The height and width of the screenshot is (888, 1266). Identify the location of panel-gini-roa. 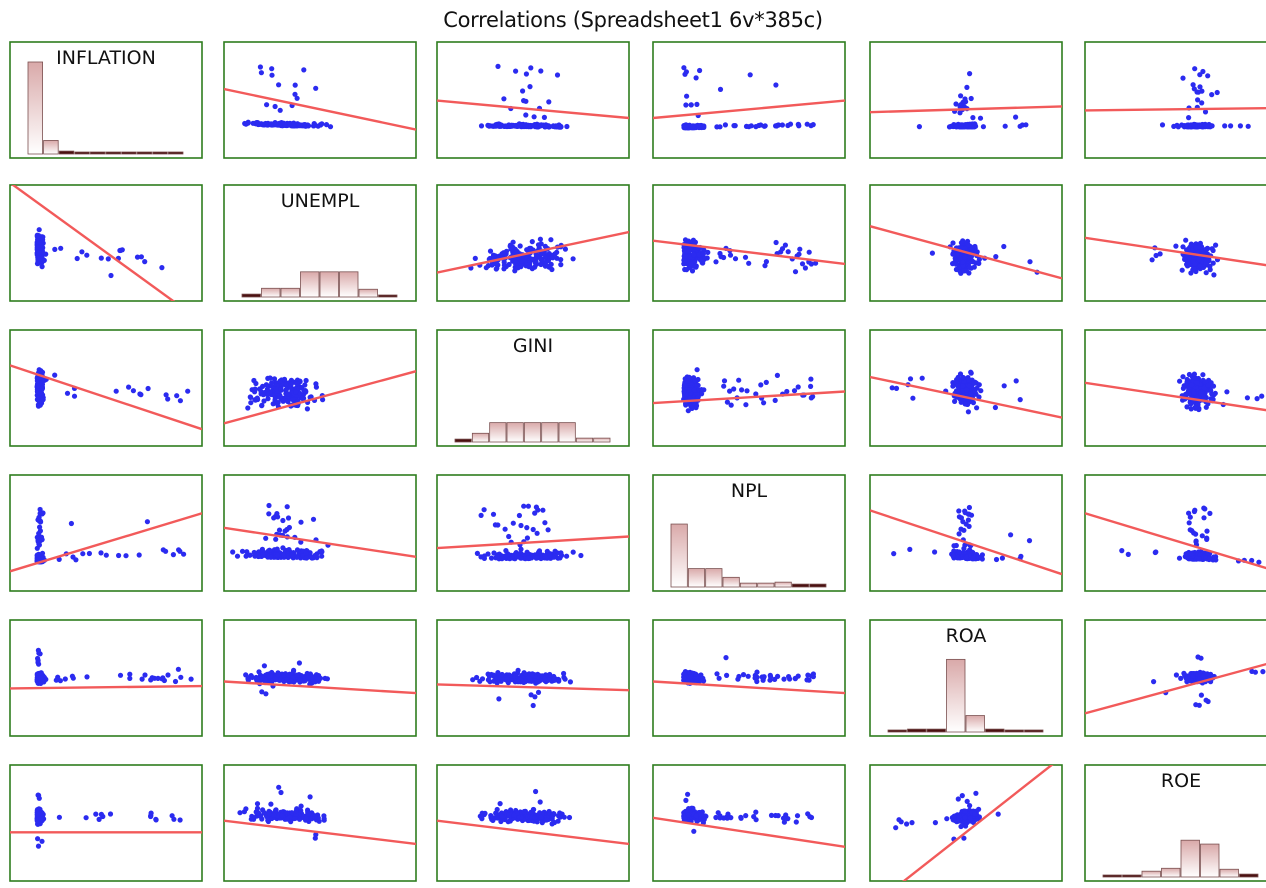
(966, 388).